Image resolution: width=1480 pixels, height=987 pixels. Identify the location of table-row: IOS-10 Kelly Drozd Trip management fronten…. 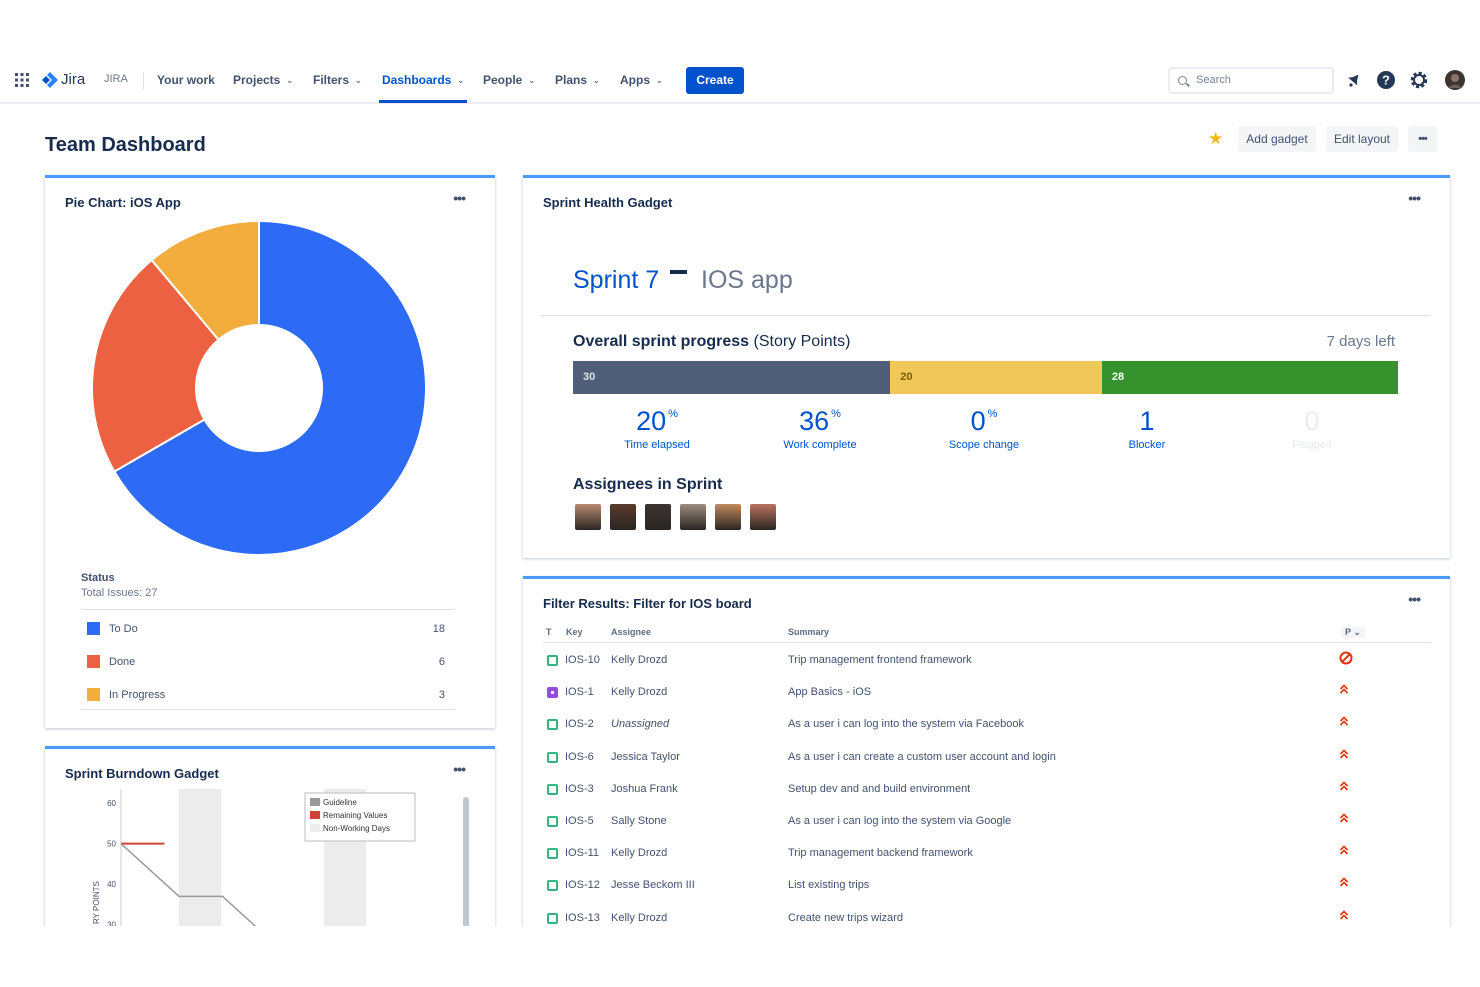
(987, 663).